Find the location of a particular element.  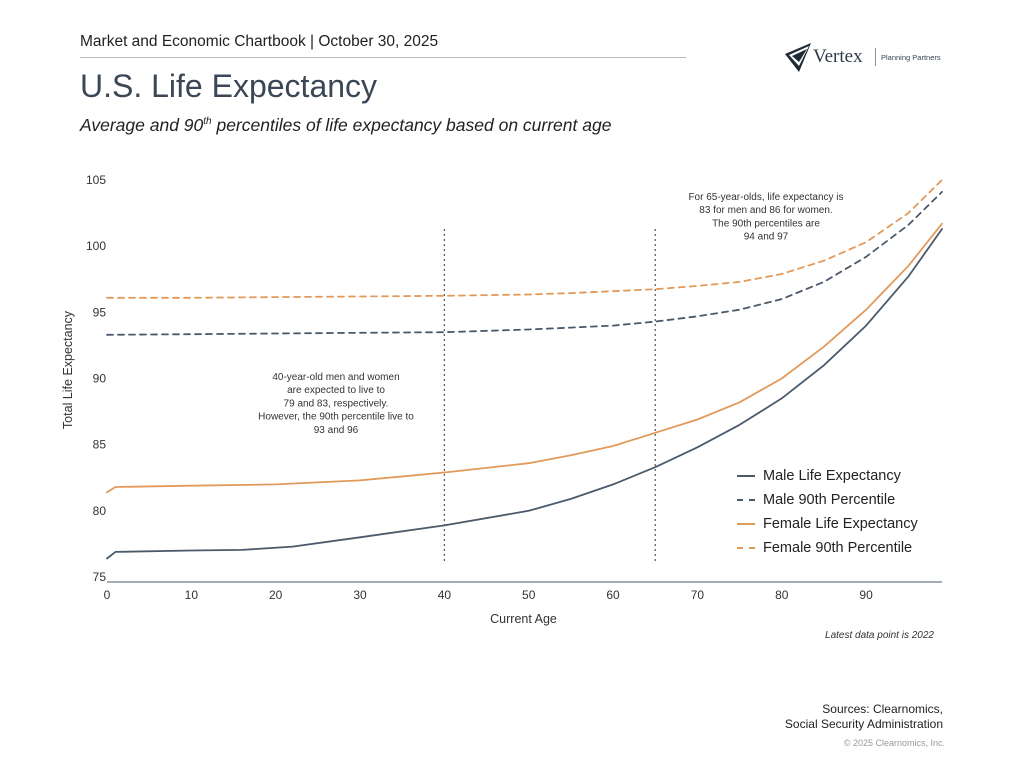

x-tick-label: 20 is located at coordinates (276, 595).